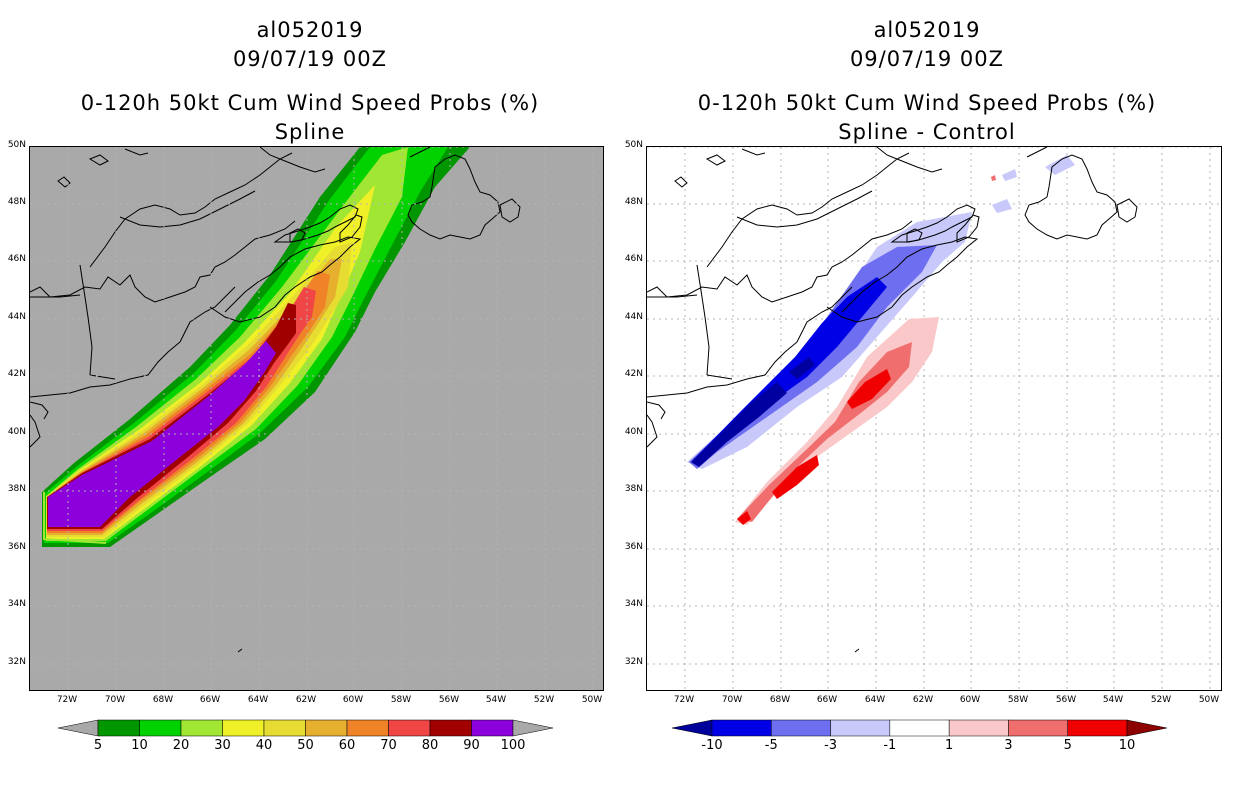  I want to click on colorbar-label: 3, so click(1008, 745).